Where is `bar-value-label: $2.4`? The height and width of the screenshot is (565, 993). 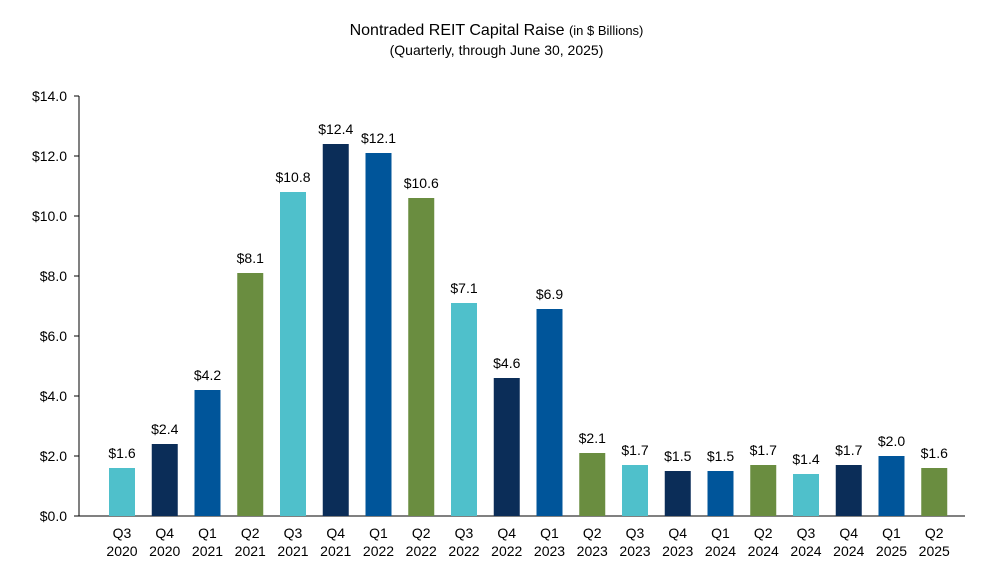 bar-value-label: $2.4 is located at coordinates (164, 429).